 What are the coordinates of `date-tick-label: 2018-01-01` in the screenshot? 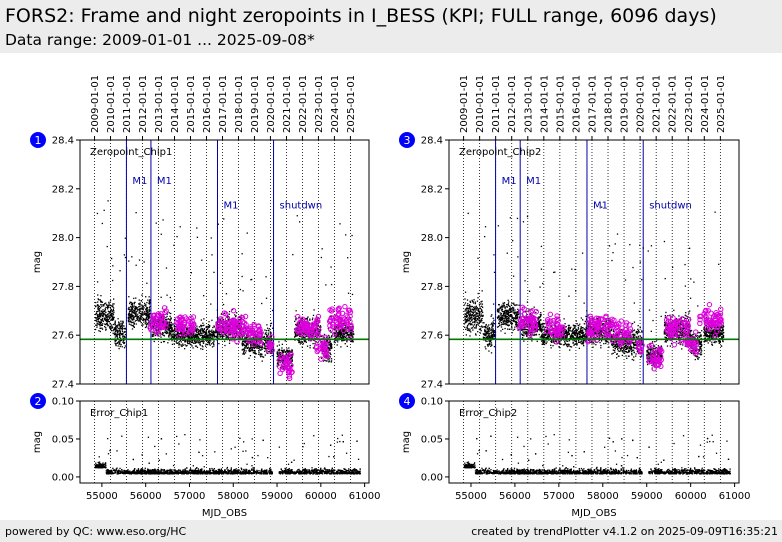 It's located at (239, 104).